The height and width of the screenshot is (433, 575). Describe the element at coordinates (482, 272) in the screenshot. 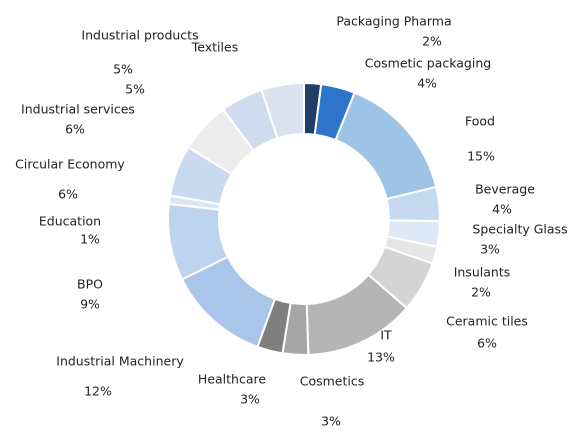

I see `slice-label: Insulants` at that location.